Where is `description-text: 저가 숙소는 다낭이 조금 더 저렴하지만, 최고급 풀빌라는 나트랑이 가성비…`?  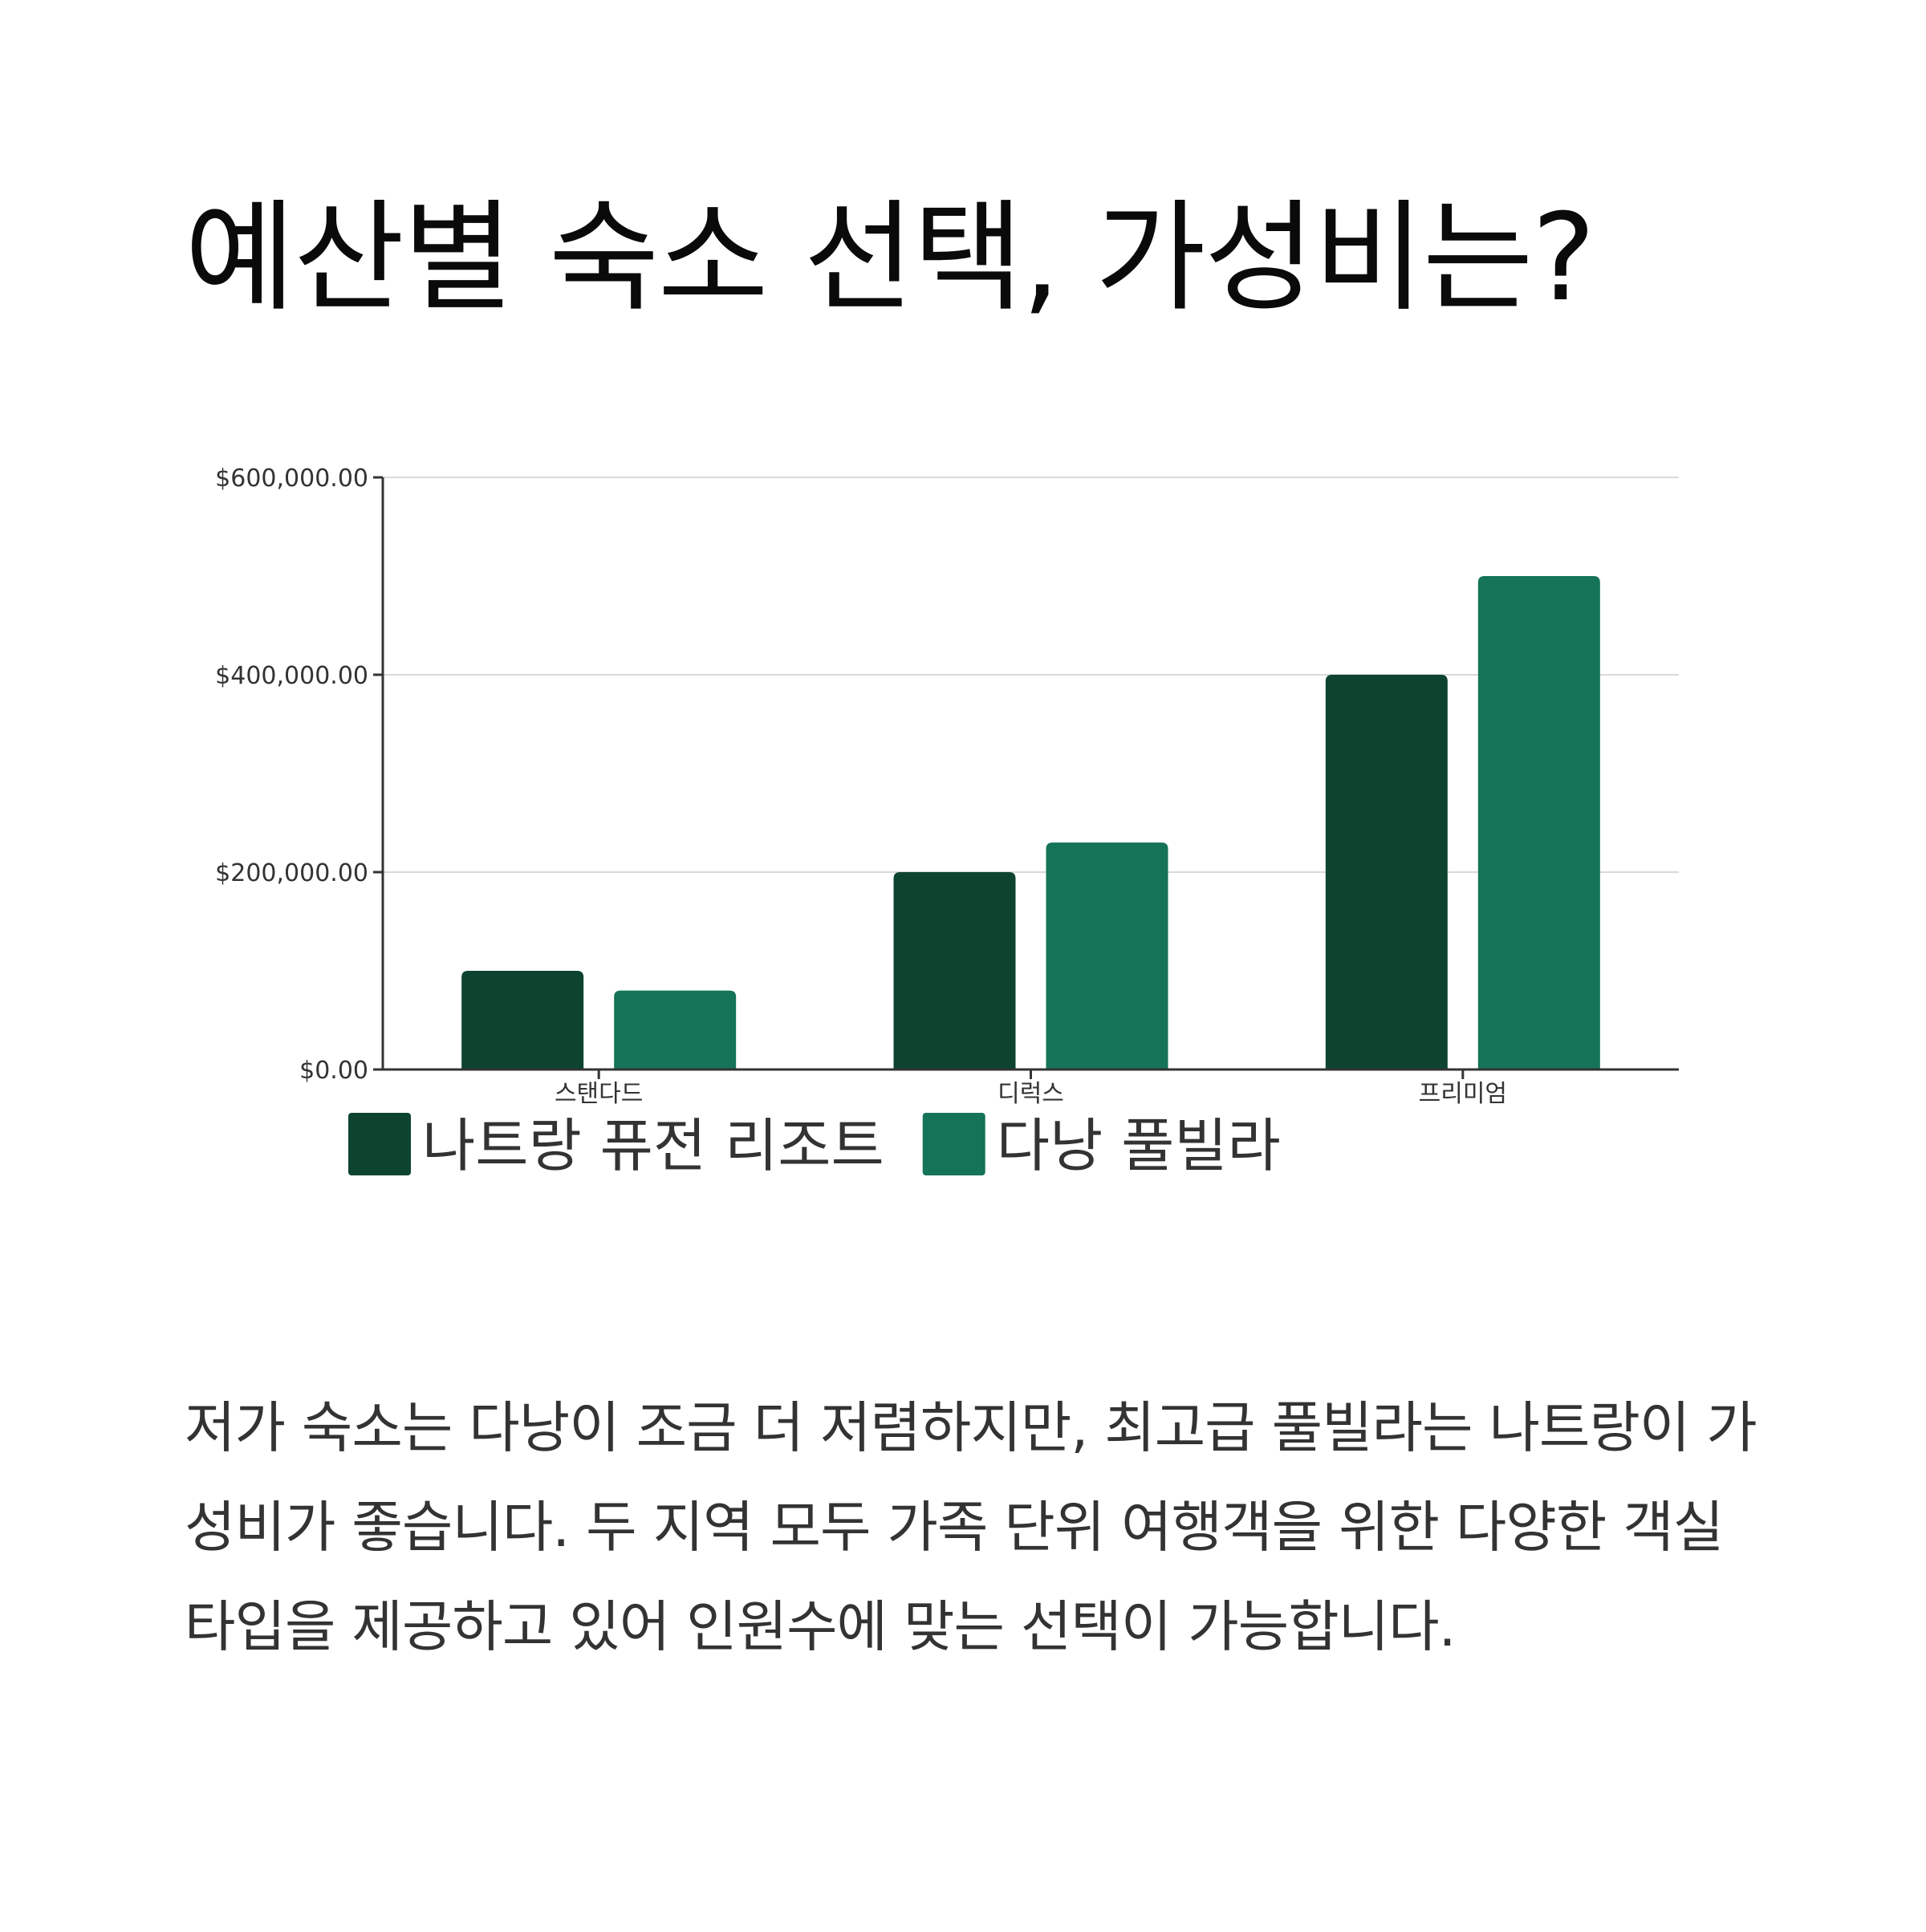 description-text: 저가 숙소는 다낭이 조금 더 저렴하지만, 최고급 풀빌라는 나트랑이 가성비… is located at coordinates (971, 1527).